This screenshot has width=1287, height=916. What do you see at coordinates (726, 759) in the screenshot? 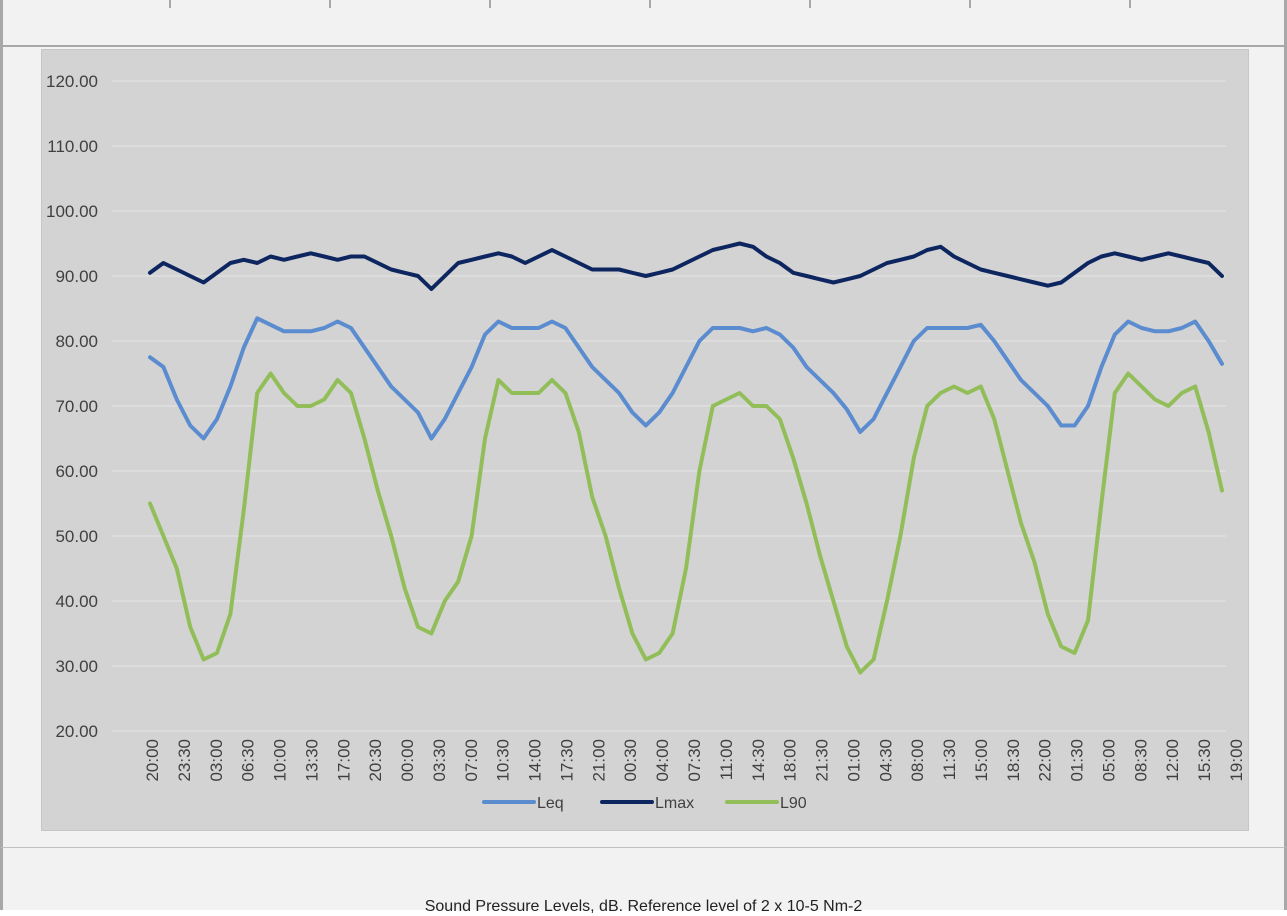
I see `x-tick-label: 11:00` at bounding box center [726, 759].